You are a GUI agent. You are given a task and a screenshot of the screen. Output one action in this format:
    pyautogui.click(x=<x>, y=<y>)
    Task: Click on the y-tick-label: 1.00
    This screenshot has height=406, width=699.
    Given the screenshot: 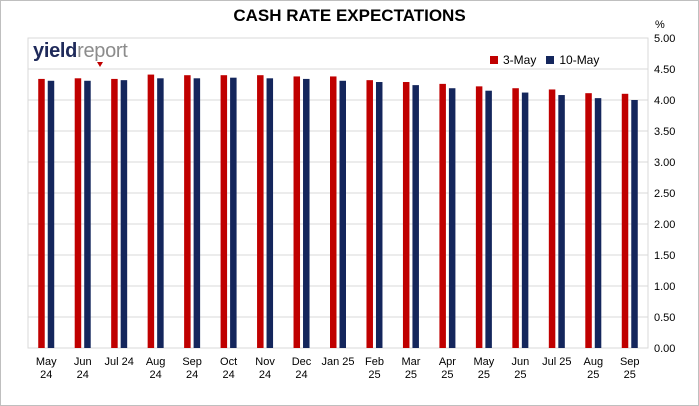 What is the action you would take?
    pyautogui.click(x=664, y=287)
    